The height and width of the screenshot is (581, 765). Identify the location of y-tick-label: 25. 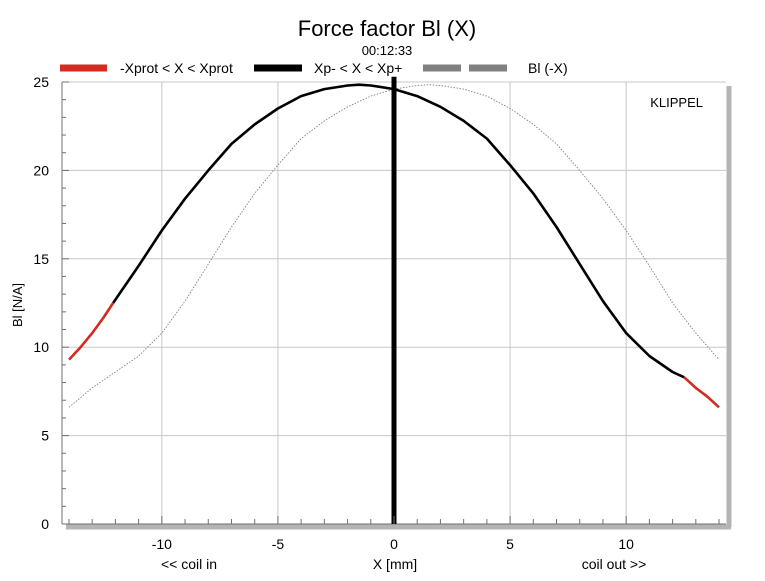
(41, 82).